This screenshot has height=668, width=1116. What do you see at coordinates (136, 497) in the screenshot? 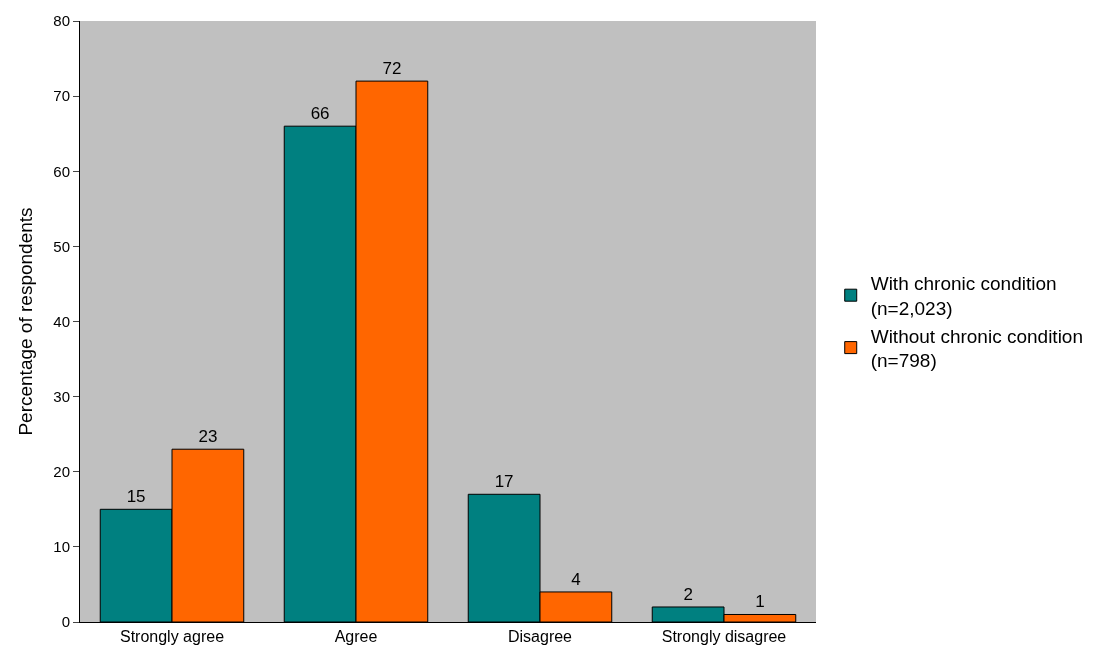
I see `data-label: 15` at bounding box center [136, 497].